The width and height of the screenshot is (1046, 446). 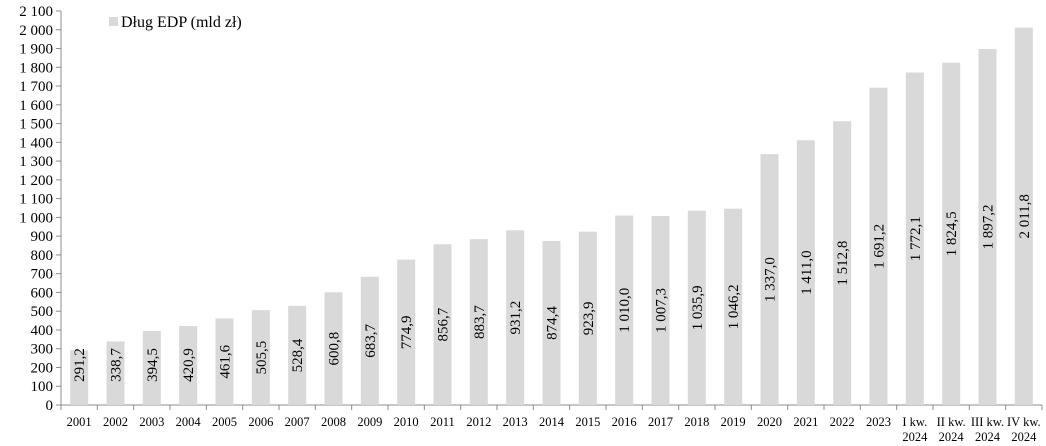 I want to click on x-tick-label: 2013, so click(x=515, y=422).